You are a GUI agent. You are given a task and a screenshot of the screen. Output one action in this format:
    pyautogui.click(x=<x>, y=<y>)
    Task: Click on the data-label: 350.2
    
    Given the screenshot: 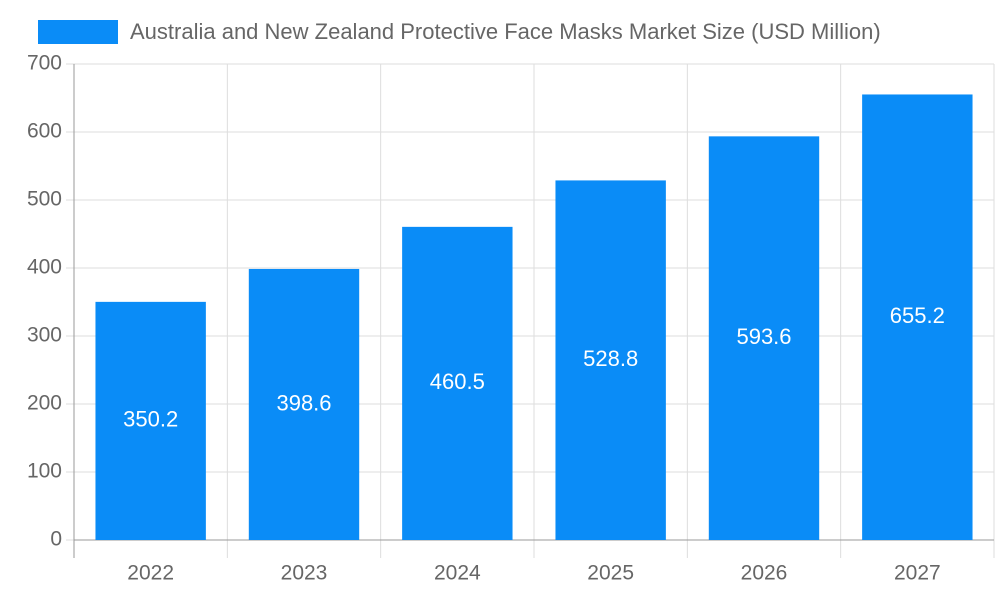 What is the action you would take?
    pyautogui.click(x=150, y=419)
    